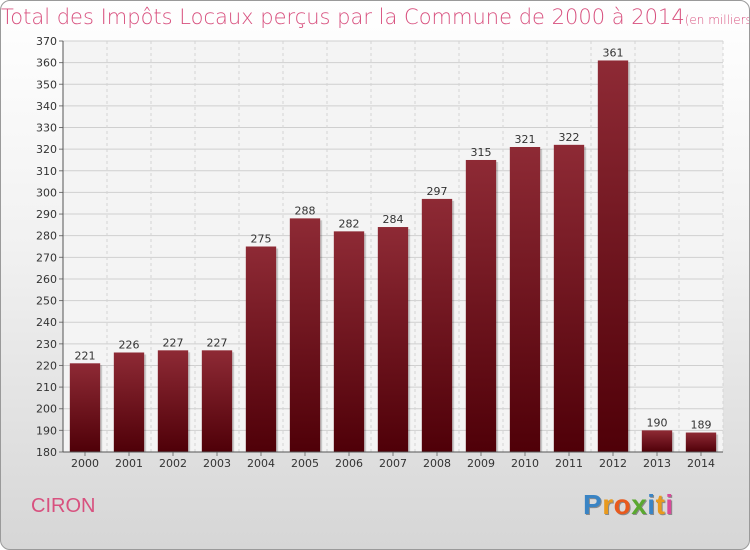 This screenshot has width=750, height=550. I want to click on y-tick-label: 220, so click(46, 365).